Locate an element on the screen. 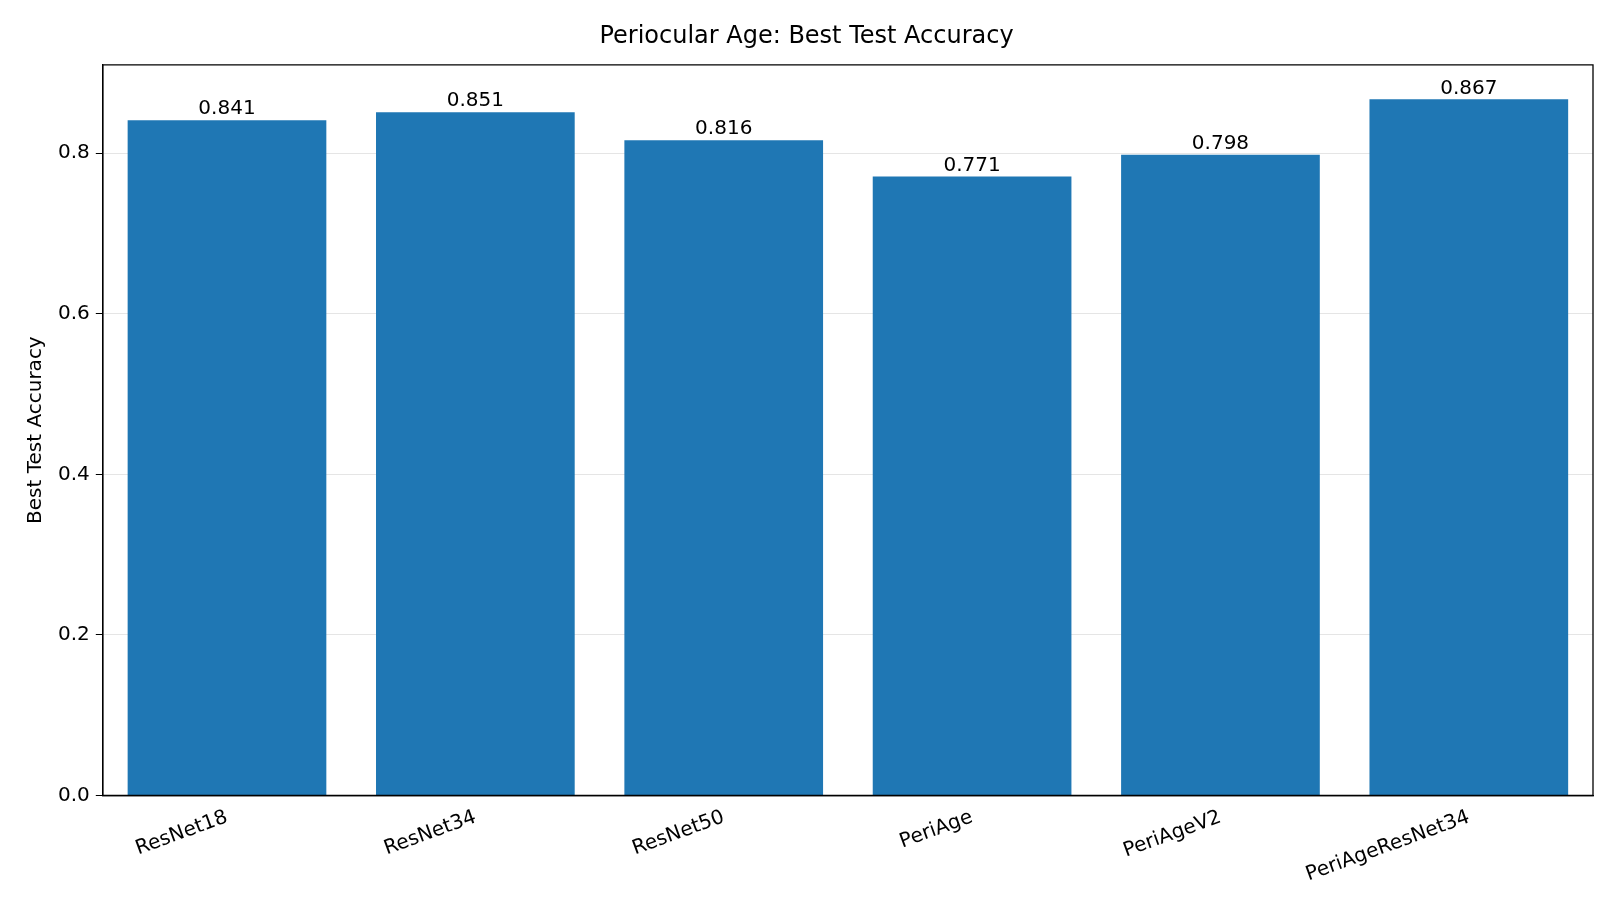 The width and height of the screenshot is (1620, 900). data-label: 0.798 is located at coordinates (1220, 141).